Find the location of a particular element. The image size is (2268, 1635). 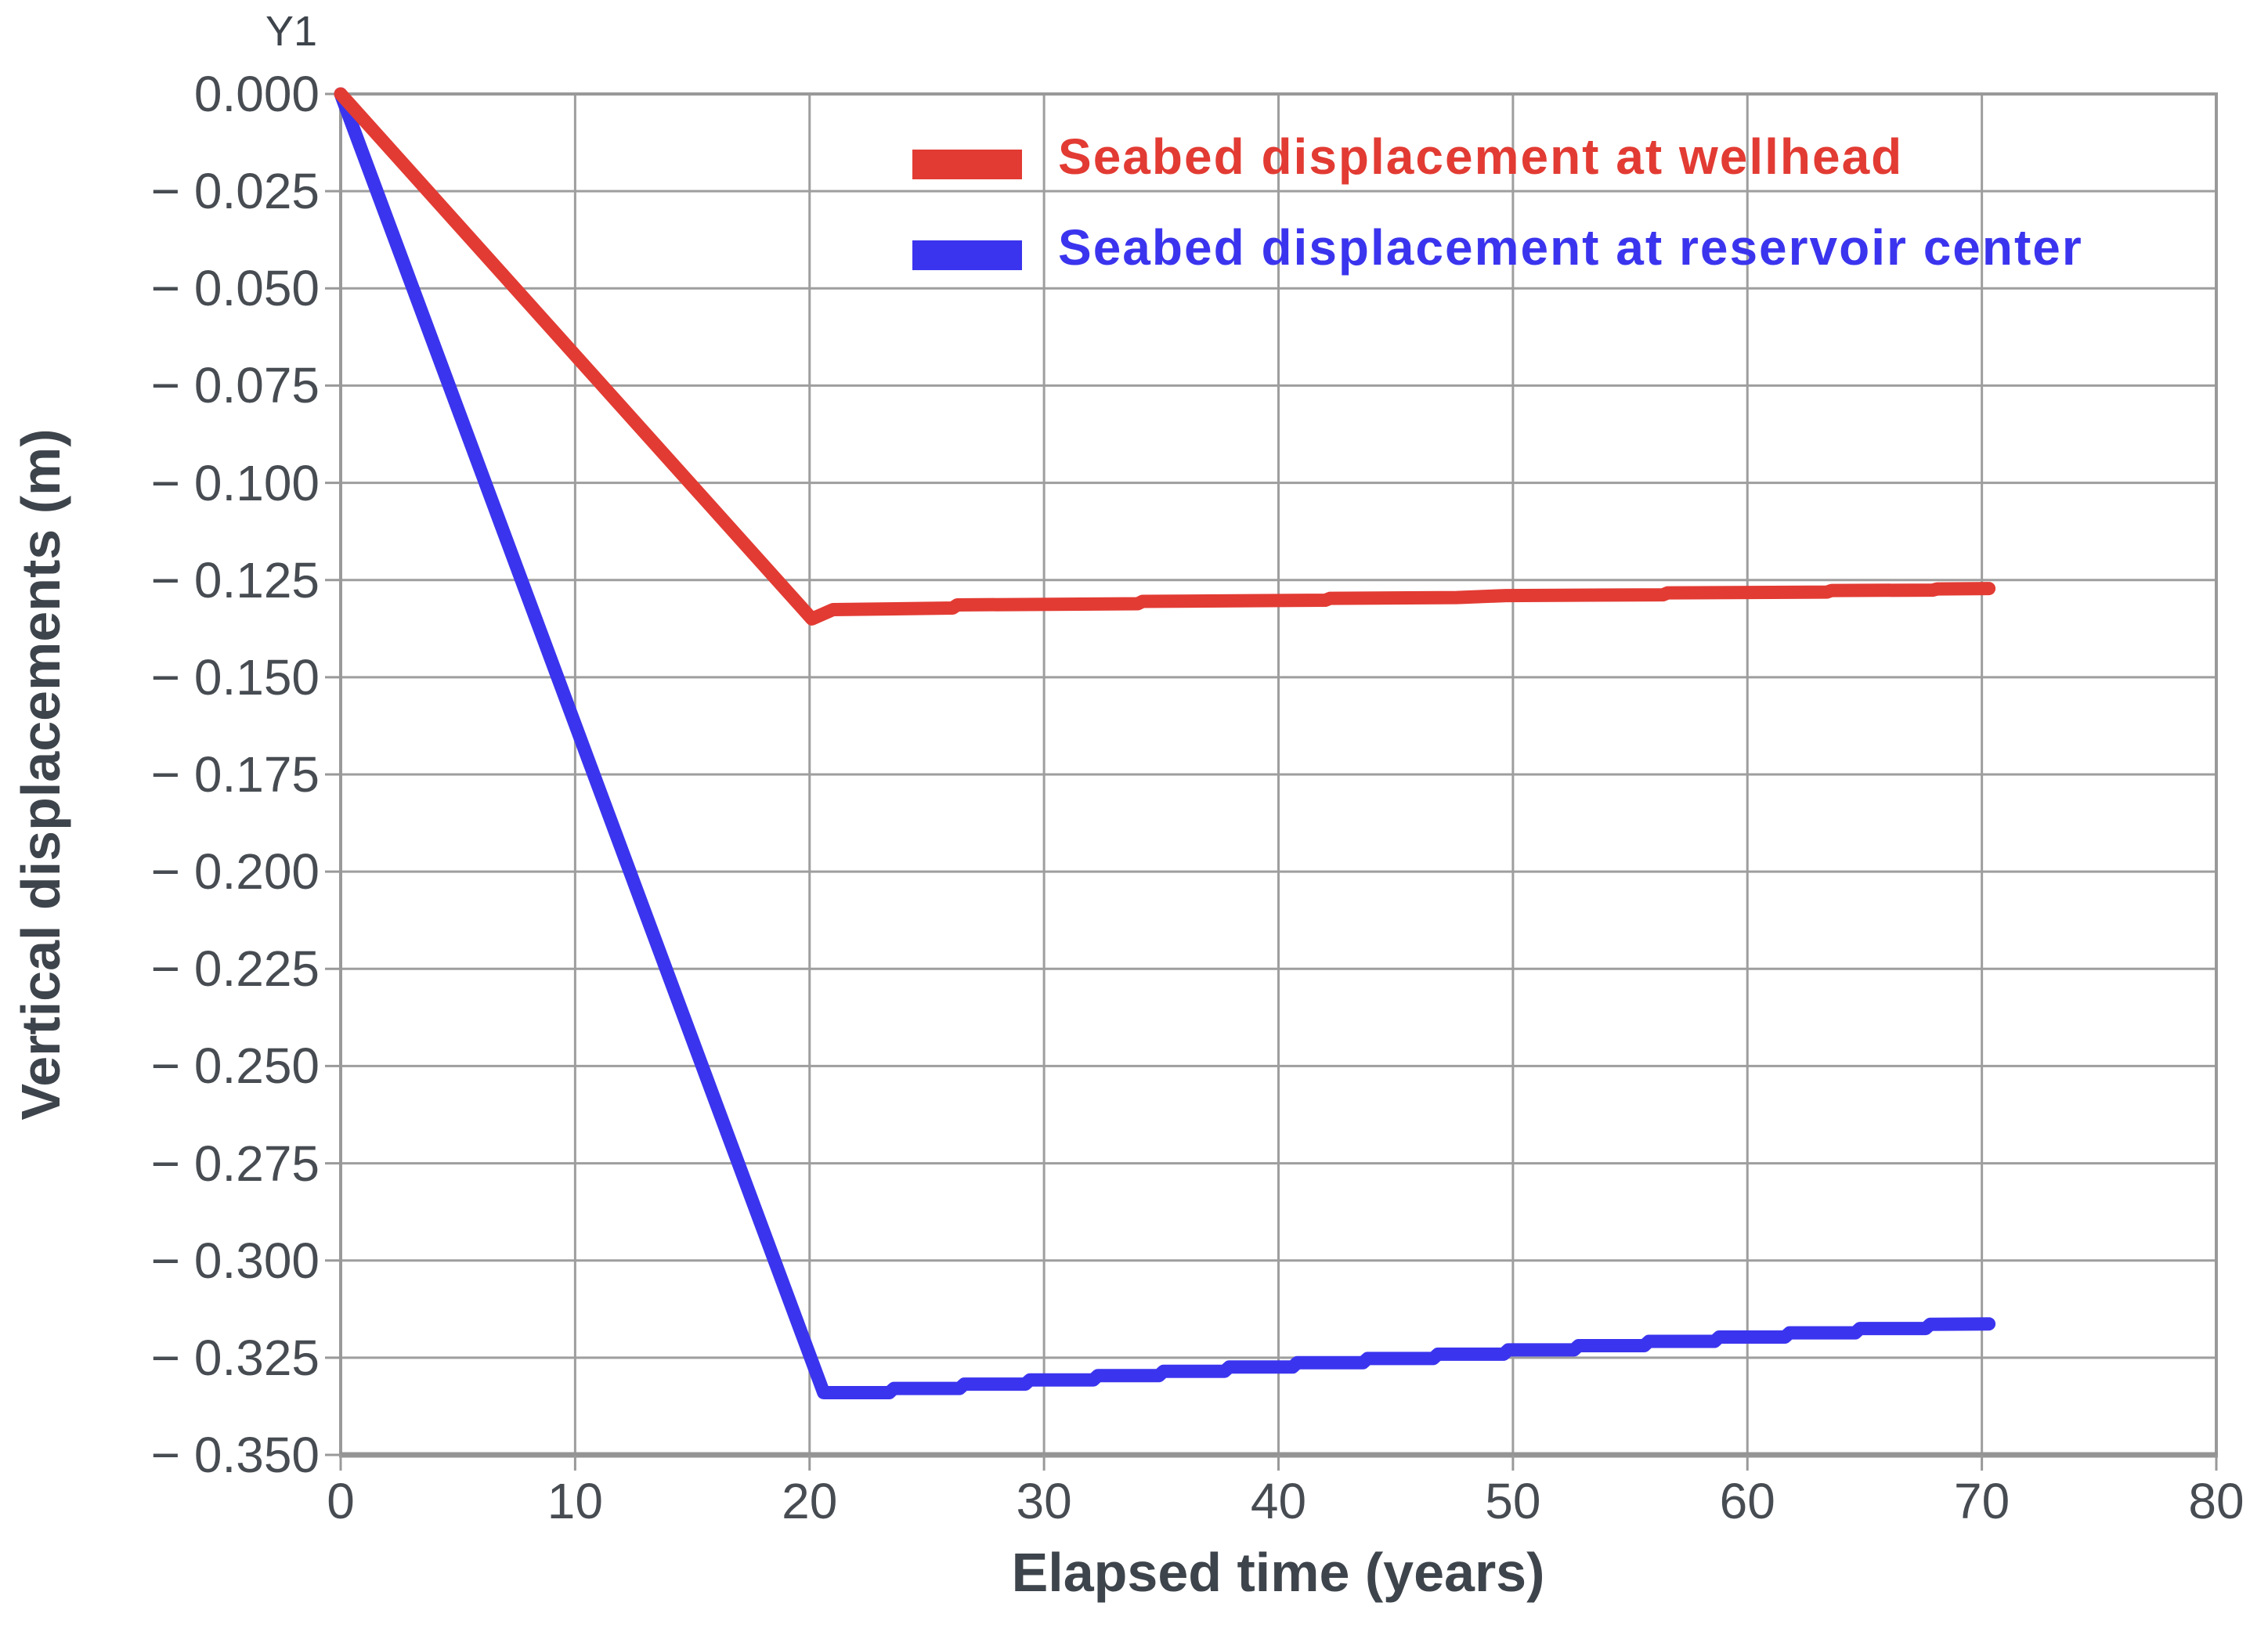

y-axis-title: Vertical displacements (m) is located at coordinates (40, 775).